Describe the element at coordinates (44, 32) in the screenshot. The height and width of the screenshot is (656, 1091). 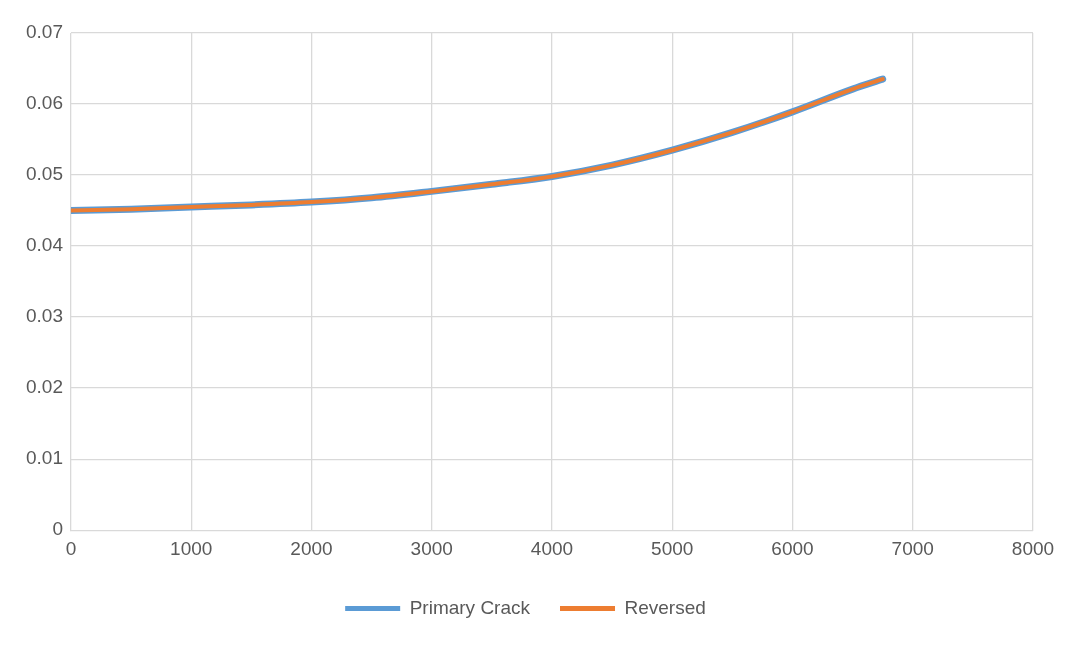
I see `y-tick-label: 0.07` at that location.